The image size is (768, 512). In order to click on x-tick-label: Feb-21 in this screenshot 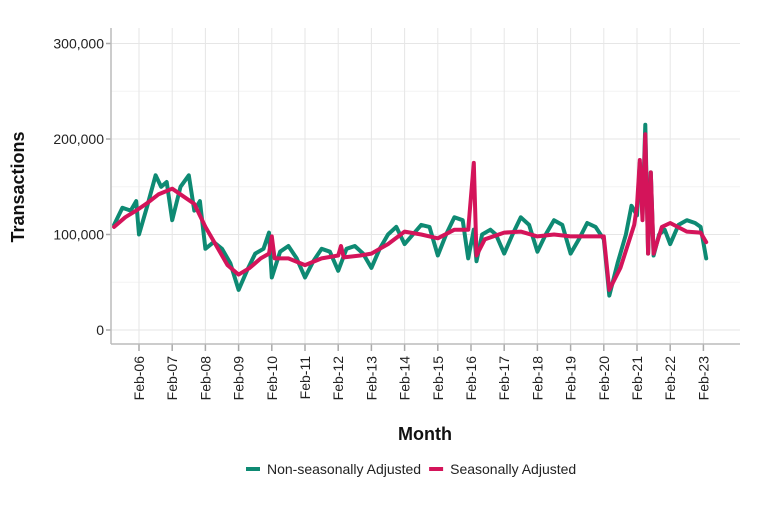, I will do `click(637, 378)`.